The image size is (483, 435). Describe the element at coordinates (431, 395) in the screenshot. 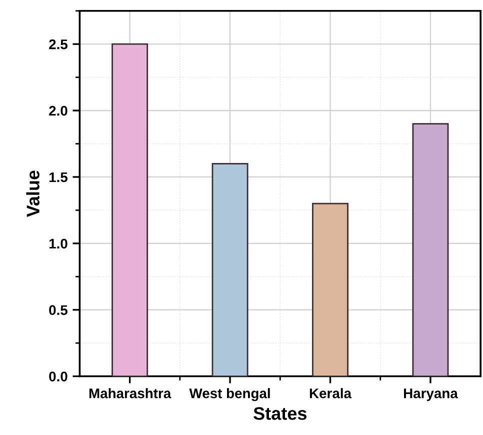

I see `x-tick-label: Haryana` at that location.